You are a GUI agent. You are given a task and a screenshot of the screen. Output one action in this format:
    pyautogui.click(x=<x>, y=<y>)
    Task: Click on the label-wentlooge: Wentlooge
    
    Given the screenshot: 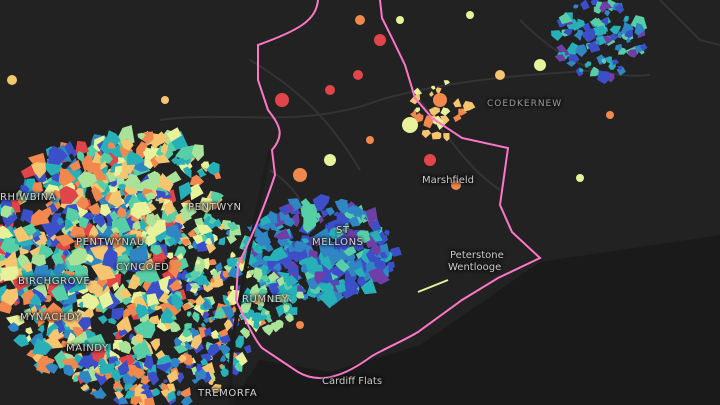 What is the action you would take?
    pyautogui.click(x=475, y=267)
    